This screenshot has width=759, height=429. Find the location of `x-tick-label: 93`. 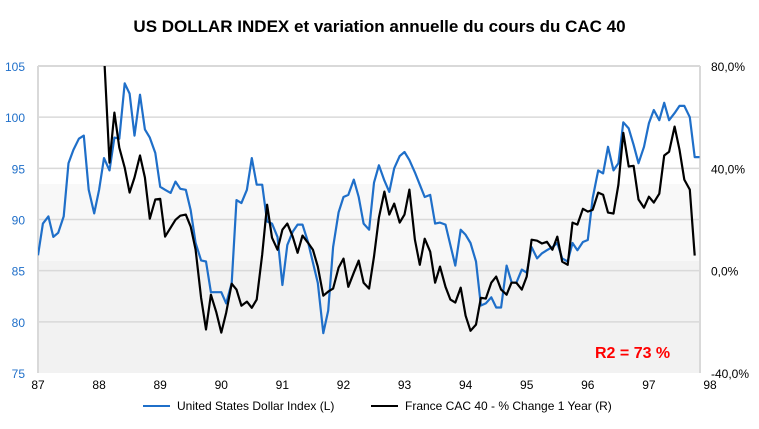

x-tick-label: 93 is located at coordinates (405, 385).